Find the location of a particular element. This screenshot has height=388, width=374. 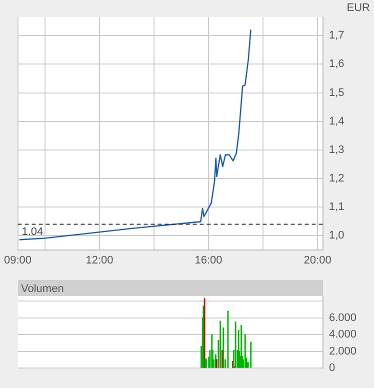

chart-title: Volumen is located at coordinates (42, 289).